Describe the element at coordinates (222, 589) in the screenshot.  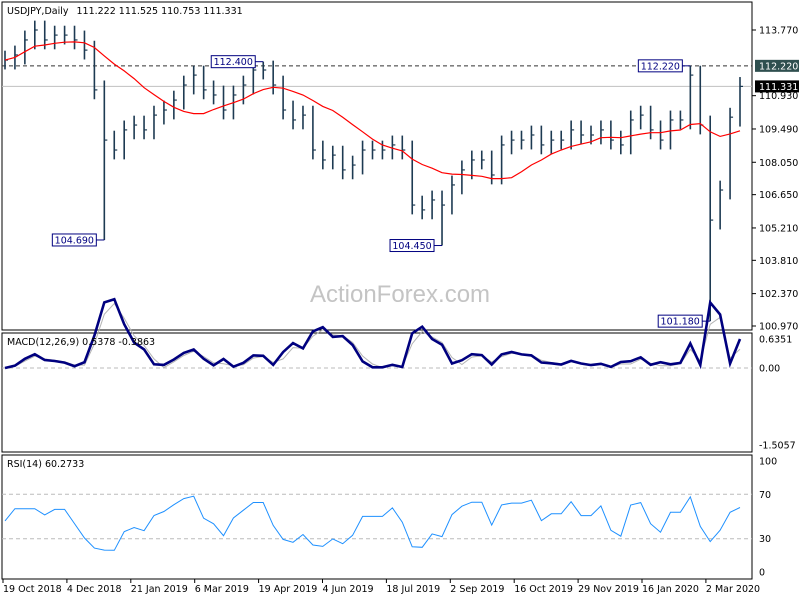
I see `date-tick-label: 6 Mar 2019` at that location.